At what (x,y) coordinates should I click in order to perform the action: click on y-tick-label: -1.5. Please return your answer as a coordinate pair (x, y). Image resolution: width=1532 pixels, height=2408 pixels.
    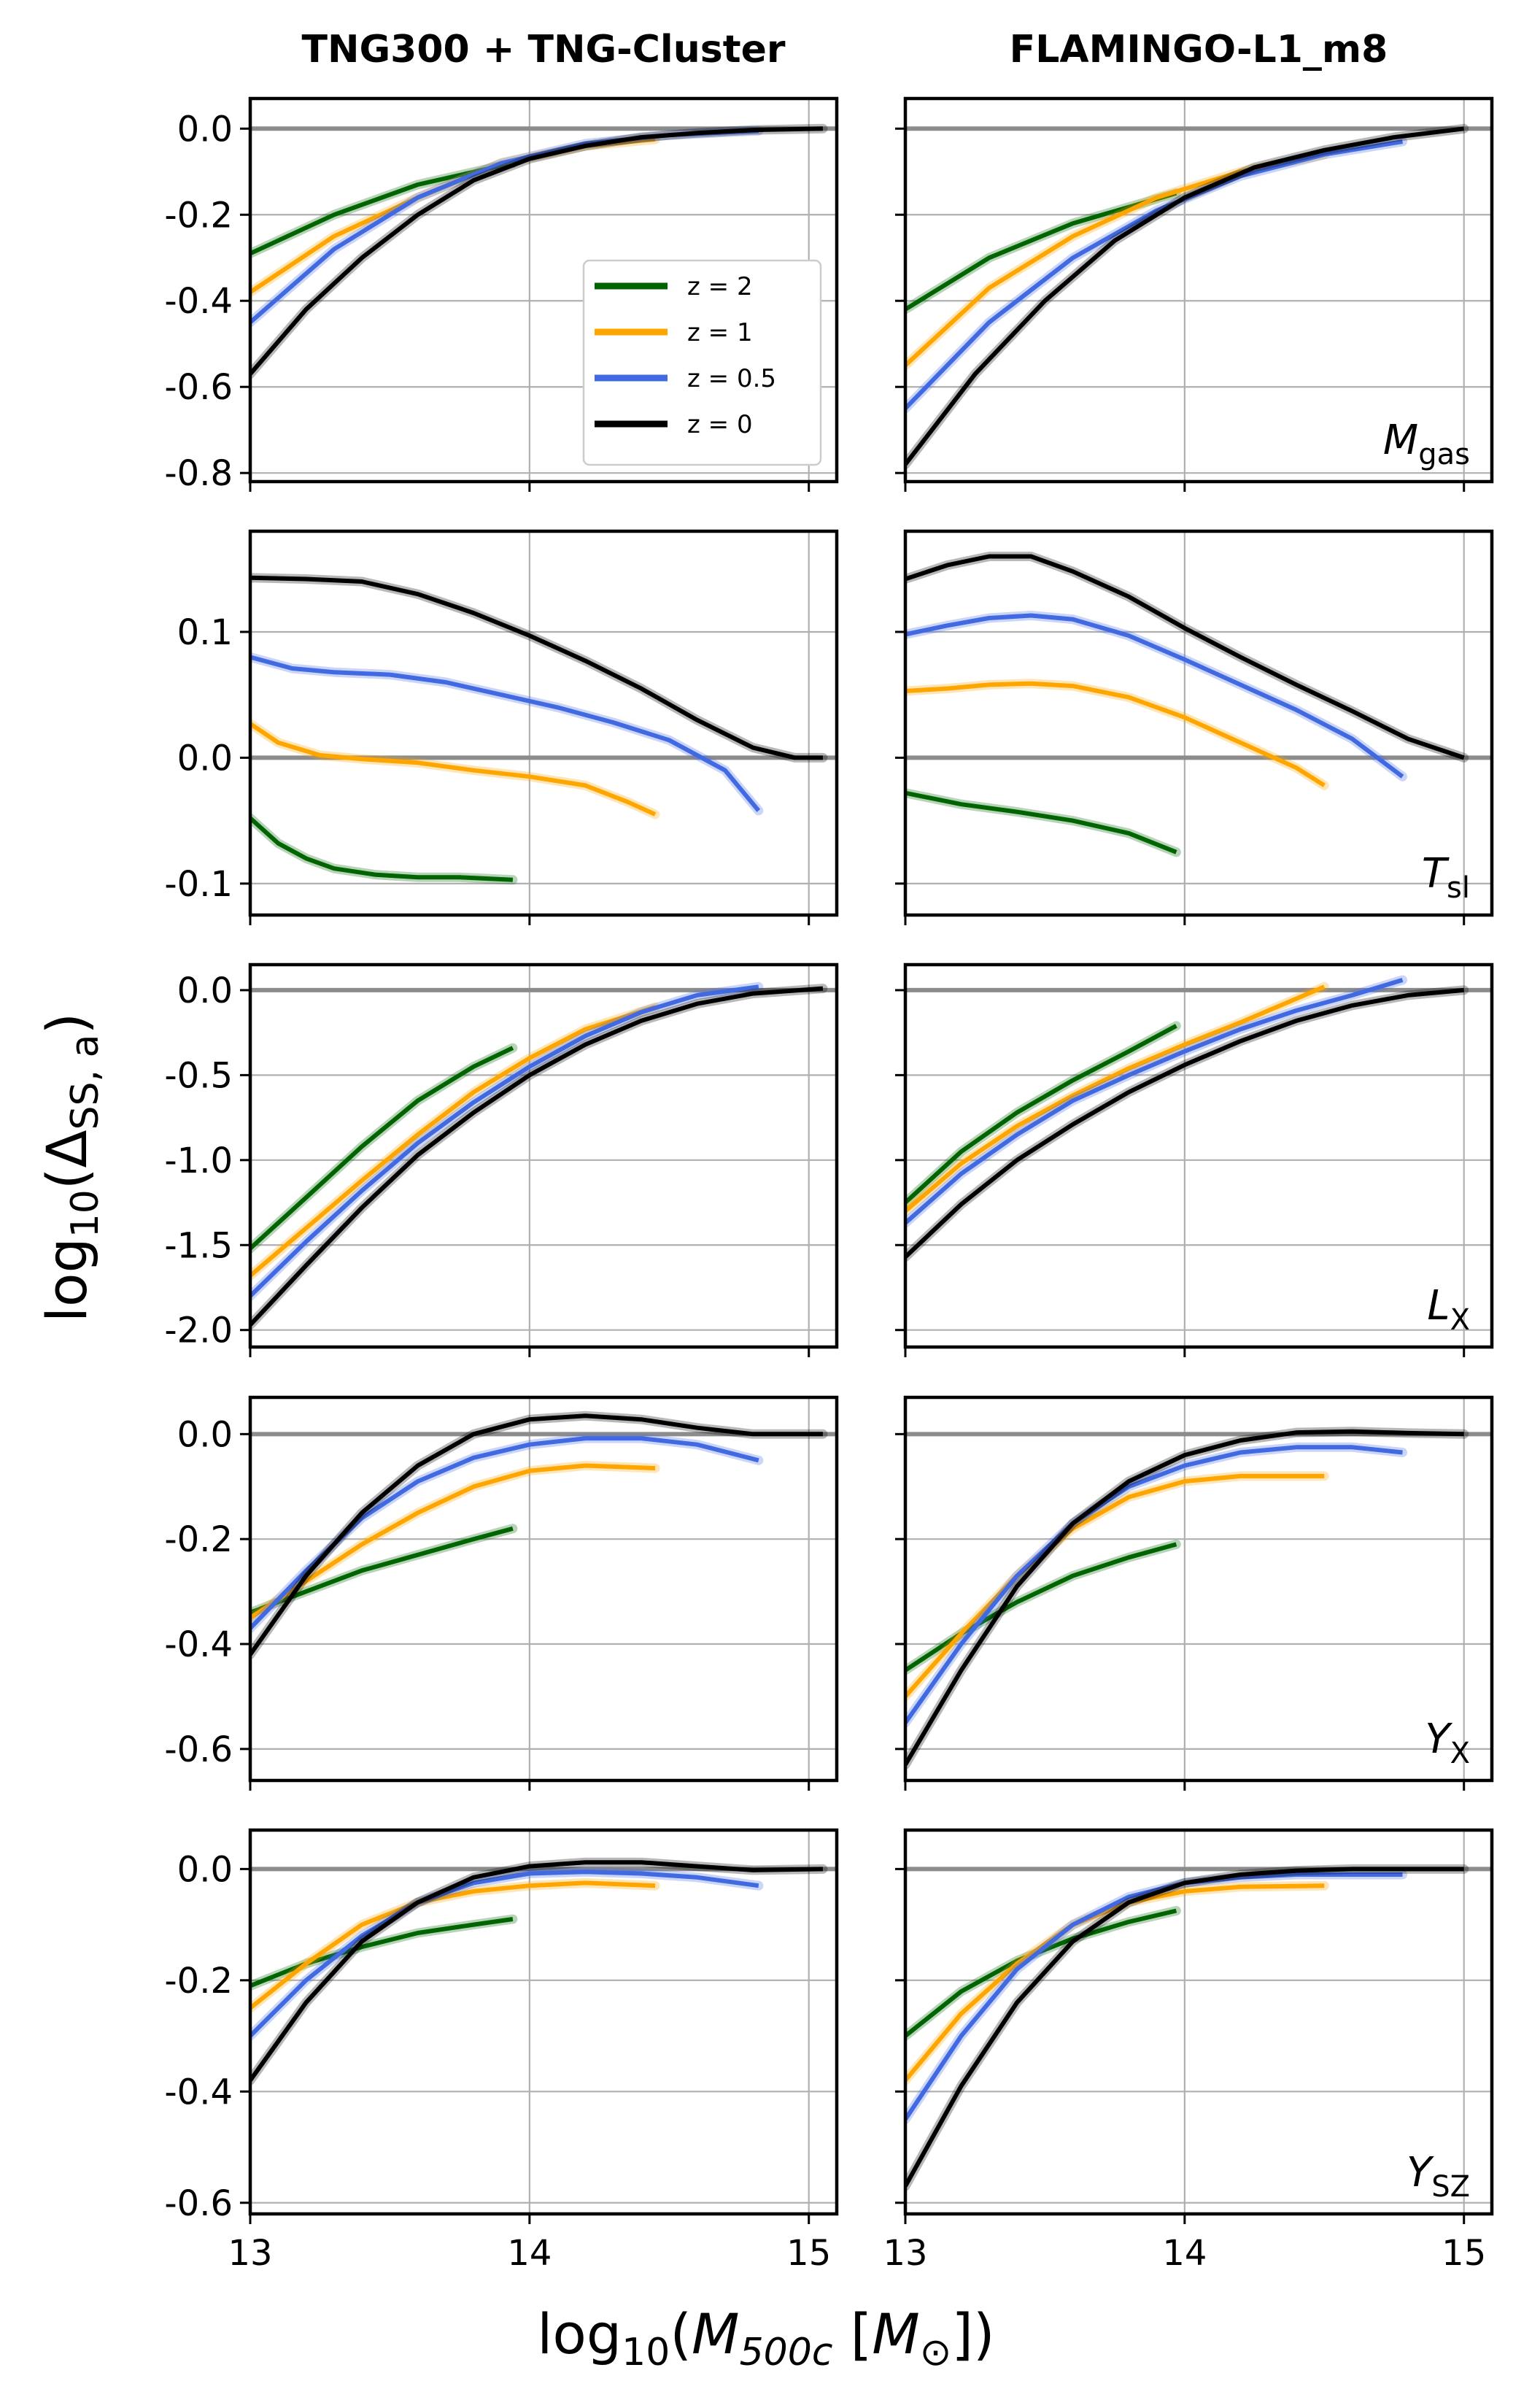
    Looking at the image, I should click on (199, 1245).